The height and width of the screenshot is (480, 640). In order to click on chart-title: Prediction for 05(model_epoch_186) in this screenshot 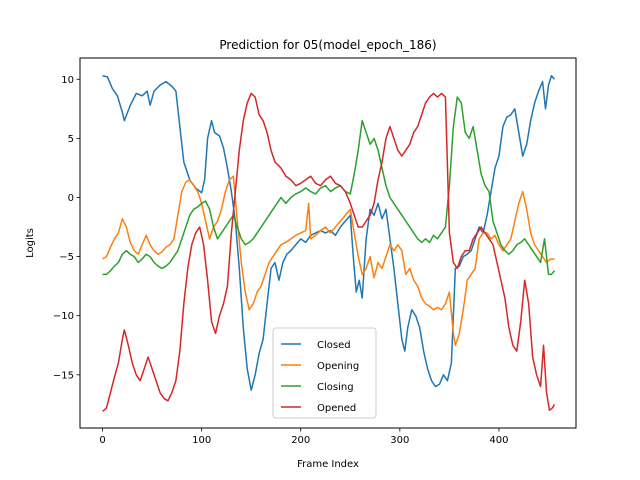, I will do `click(327, 45)`.